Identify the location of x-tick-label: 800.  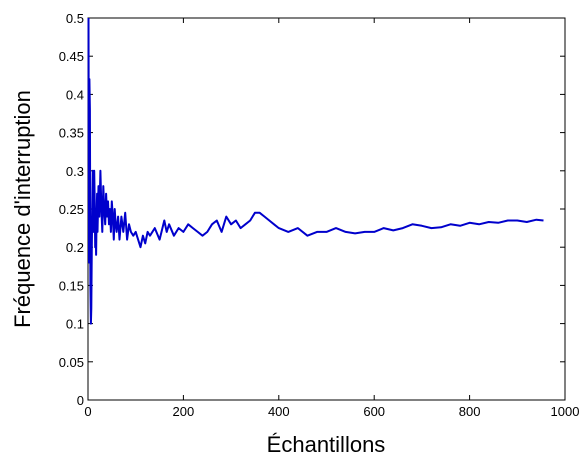
(470, 411).